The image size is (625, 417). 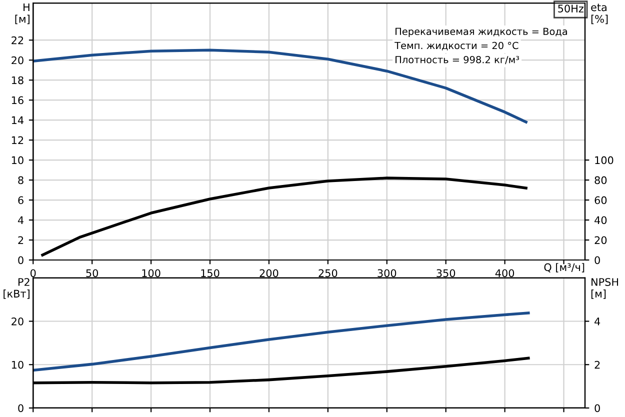 I want to click on annotation: Перекачивемая жидкость = Вода, so click(x=481, y=32).